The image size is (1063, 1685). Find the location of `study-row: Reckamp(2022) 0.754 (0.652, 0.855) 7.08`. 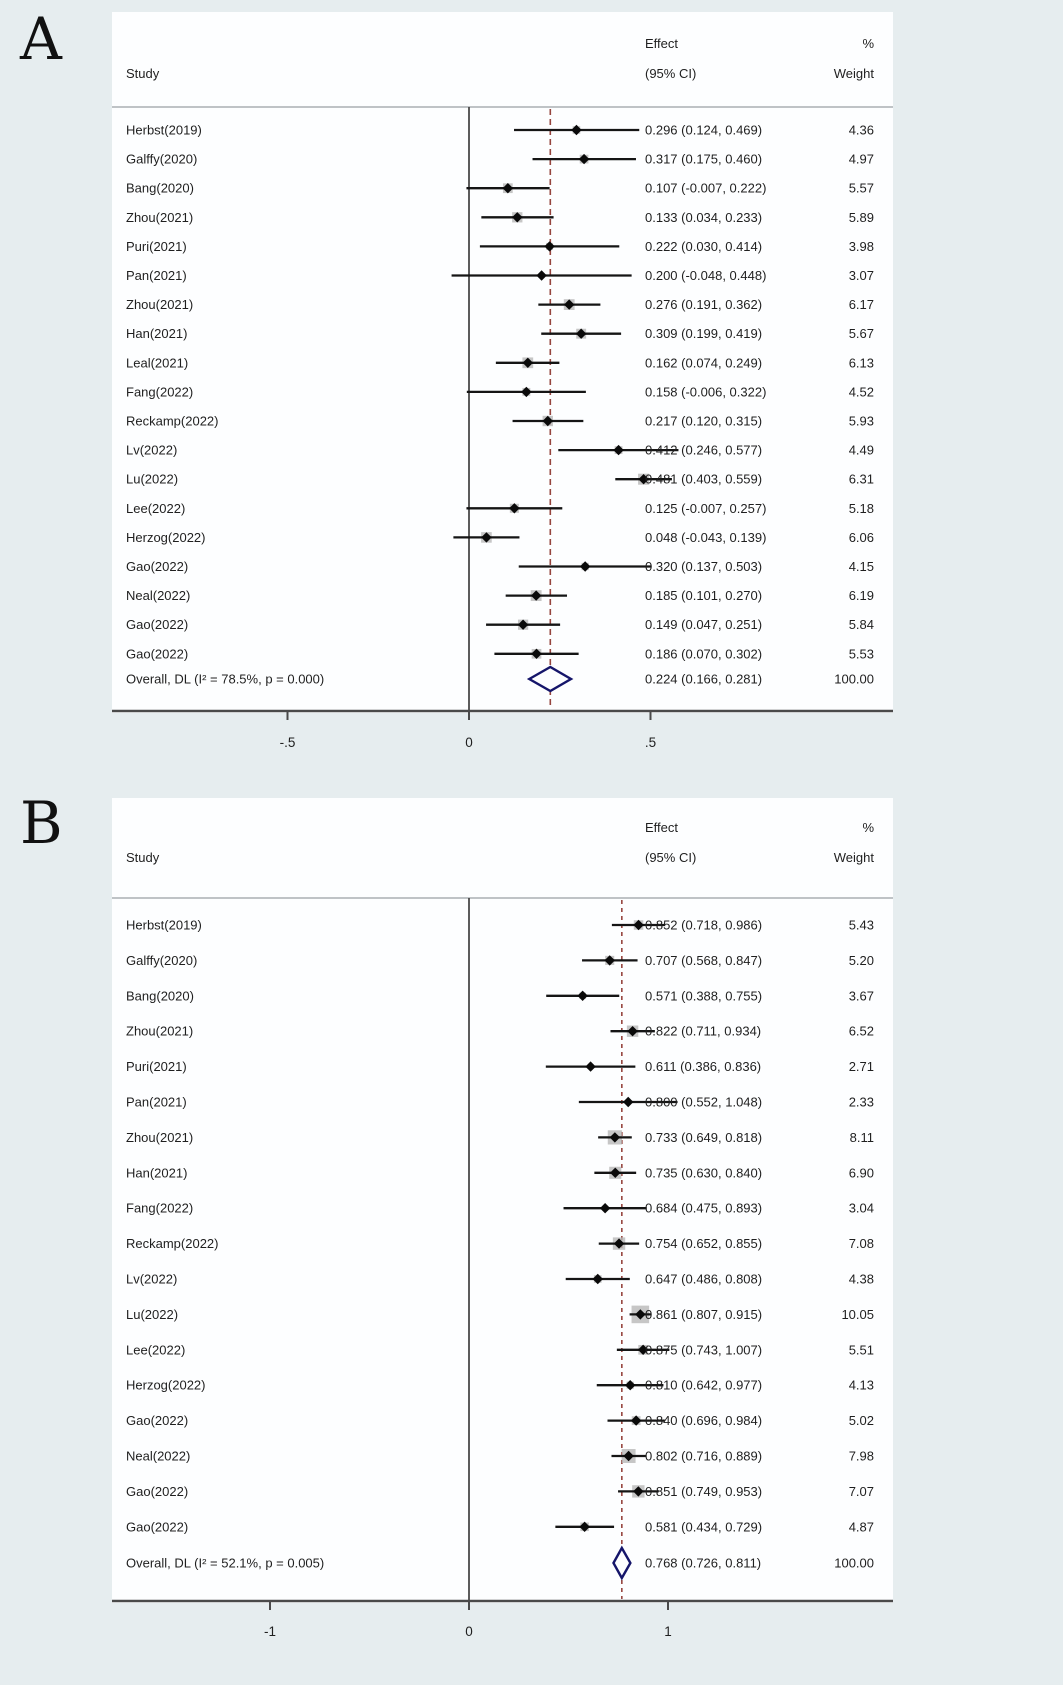

study-row: Reckamp(2022) 0.754 (0.652, 0.855) 7.08 is located at coordinates (500, 1243).